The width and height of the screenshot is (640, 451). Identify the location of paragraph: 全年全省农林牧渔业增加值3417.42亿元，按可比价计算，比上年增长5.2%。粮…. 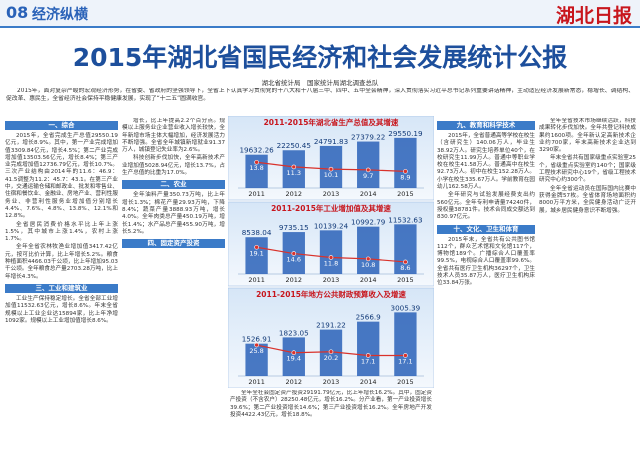
(61, 262).